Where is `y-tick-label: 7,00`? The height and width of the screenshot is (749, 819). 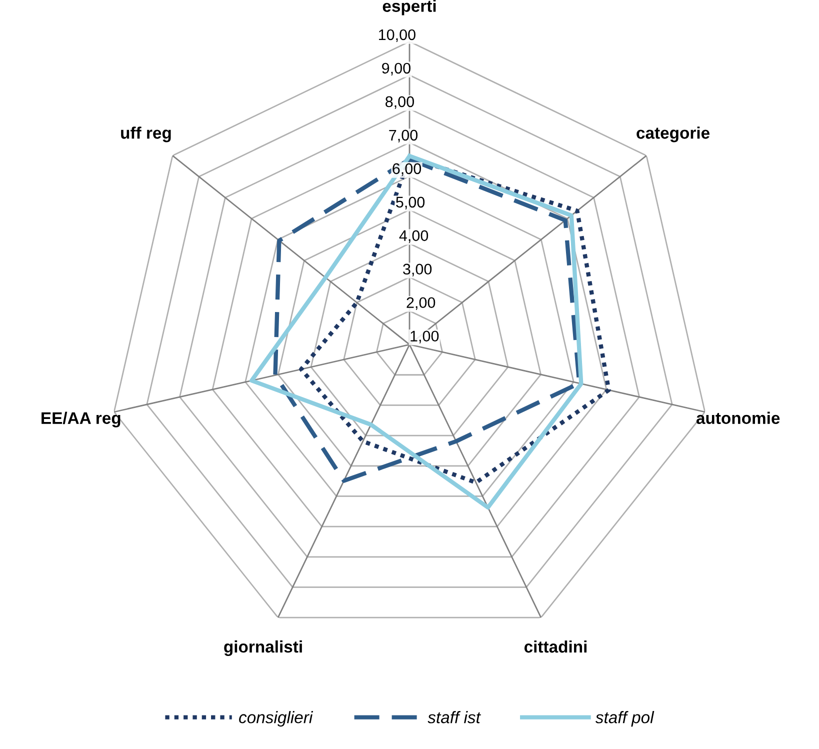
y-tick-label: 7,00 is located at coordinates (403, 136).